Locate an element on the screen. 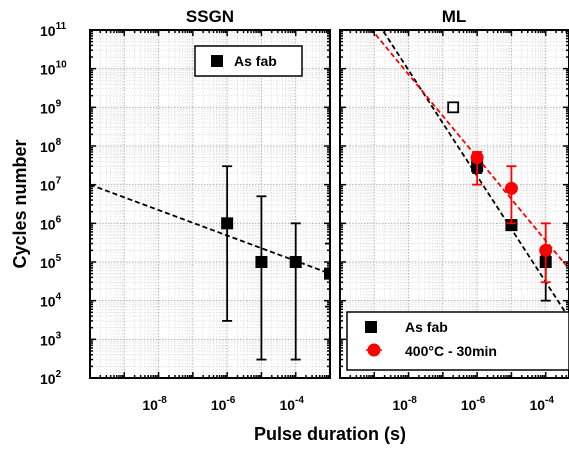 The height and width of the screenshot is (449, 569). left-y-tick-label: 10¹⁰ is located at coordinates (53, 69).